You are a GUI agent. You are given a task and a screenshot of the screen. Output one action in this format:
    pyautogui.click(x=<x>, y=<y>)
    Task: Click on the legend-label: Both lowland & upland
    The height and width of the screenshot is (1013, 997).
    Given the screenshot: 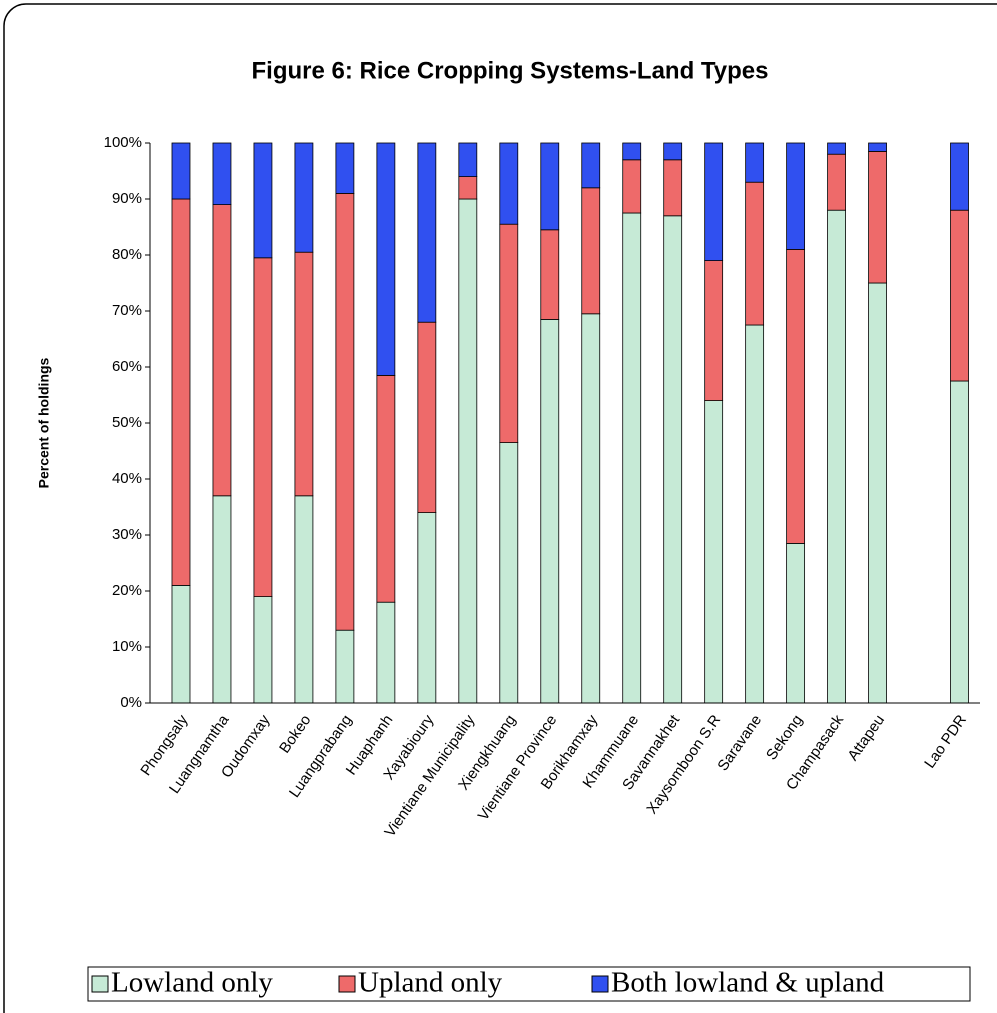 What is the action you would take?
    pyautogui.click(x=748, y=983)
    